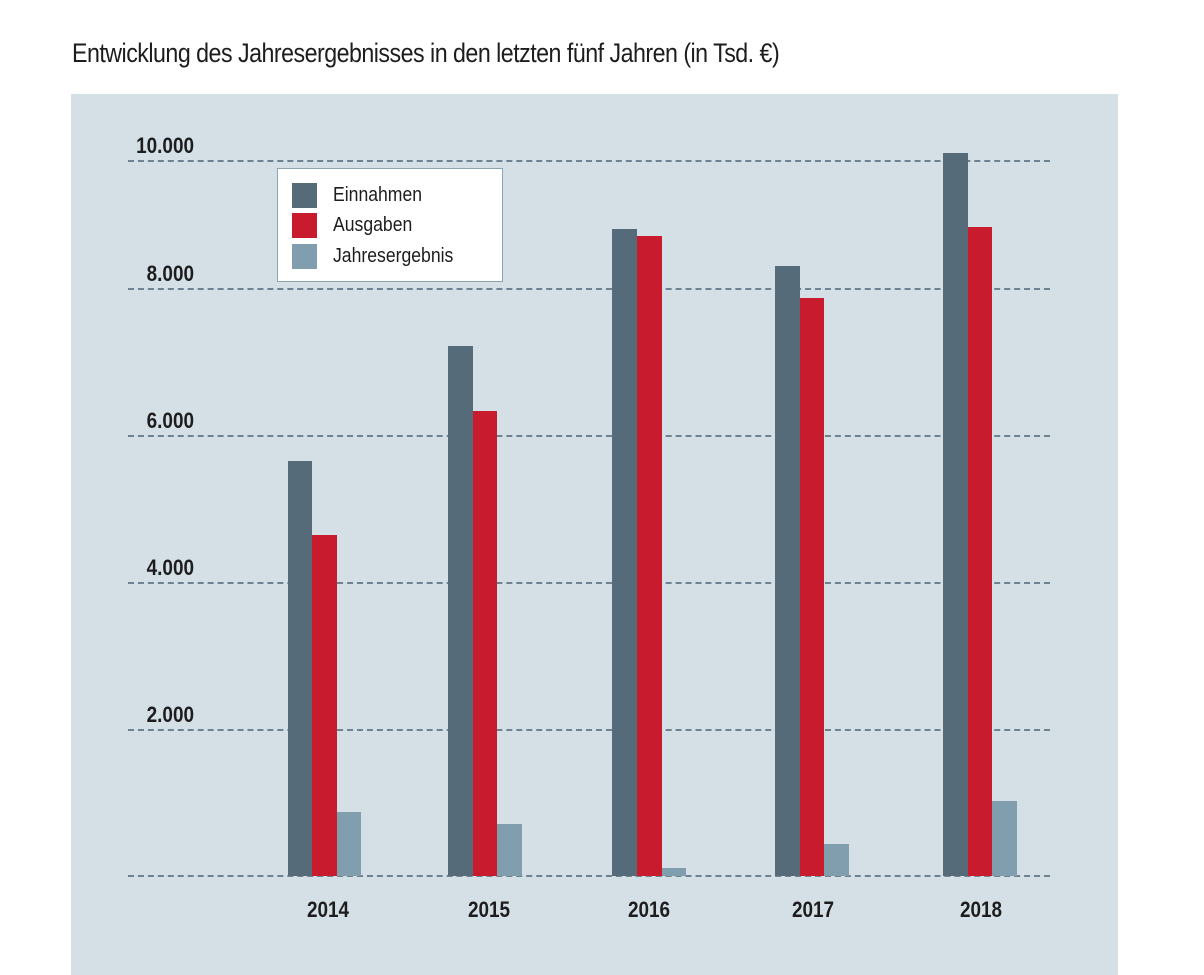  I want to click on bar-einnahmen-2018, so click(955, 514).